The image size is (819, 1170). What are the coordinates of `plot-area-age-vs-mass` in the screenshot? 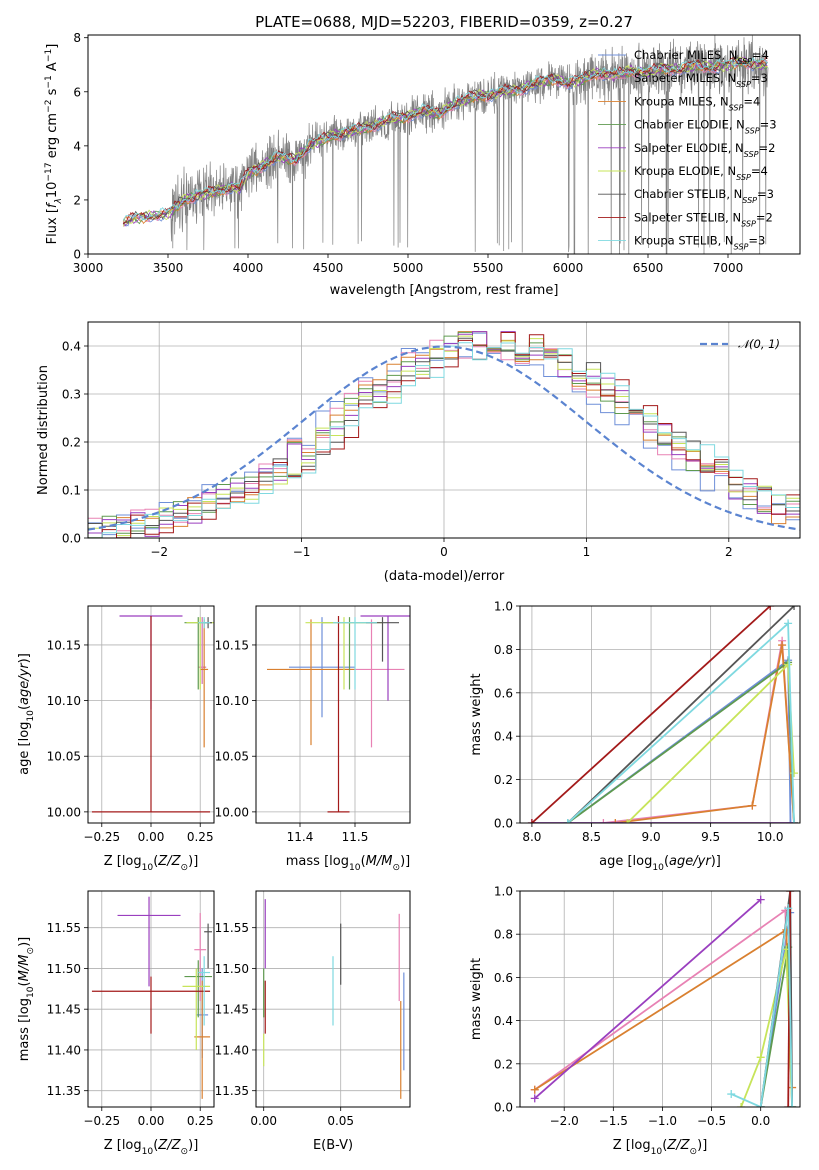 It's located at (338, 714).